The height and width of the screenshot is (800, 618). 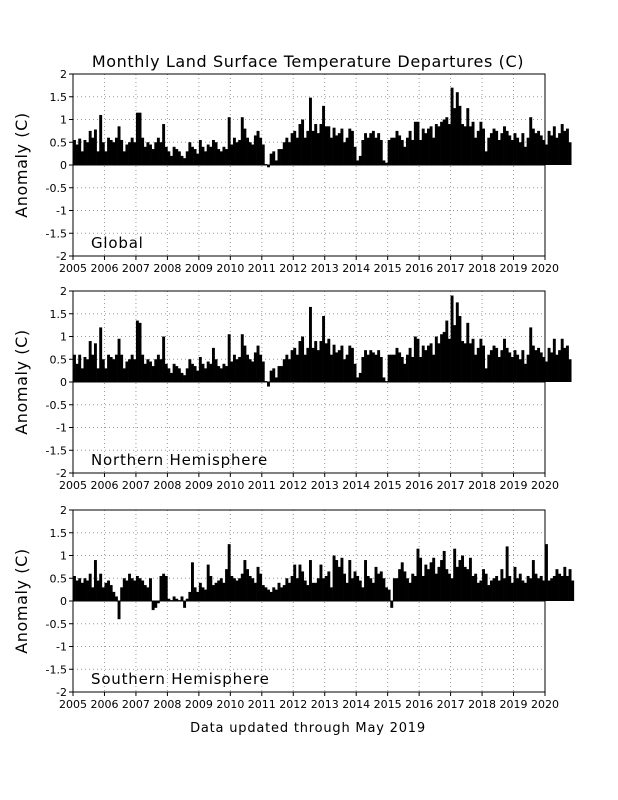 What do you see at coordinates (61, 473) in the screenshot?
I see `y-tick-label: -2` at bounding box center [61, 473].